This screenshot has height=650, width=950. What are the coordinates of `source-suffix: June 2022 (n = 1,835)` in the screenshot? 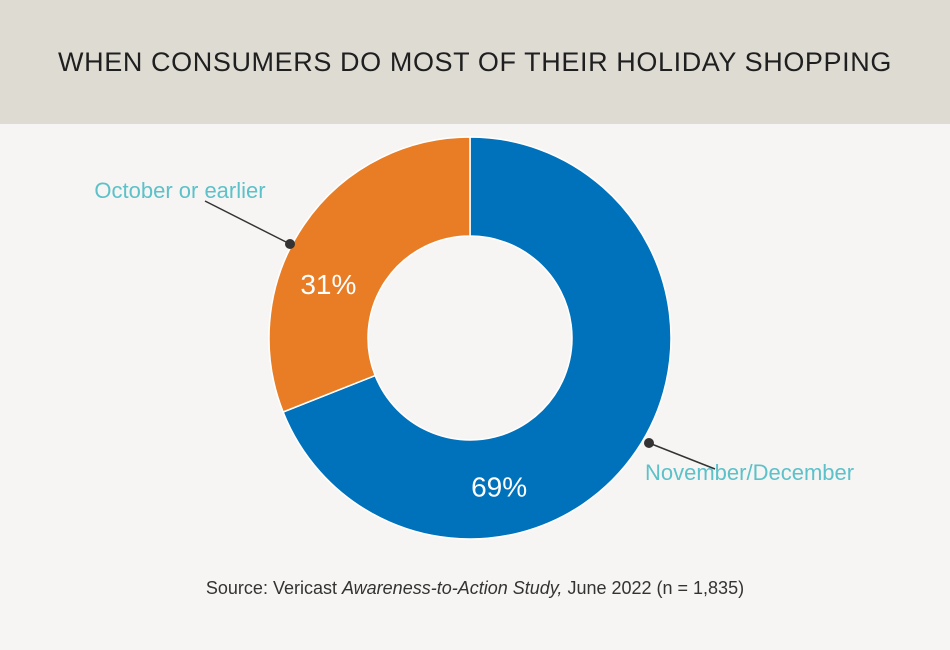 It's located at (653, 588).